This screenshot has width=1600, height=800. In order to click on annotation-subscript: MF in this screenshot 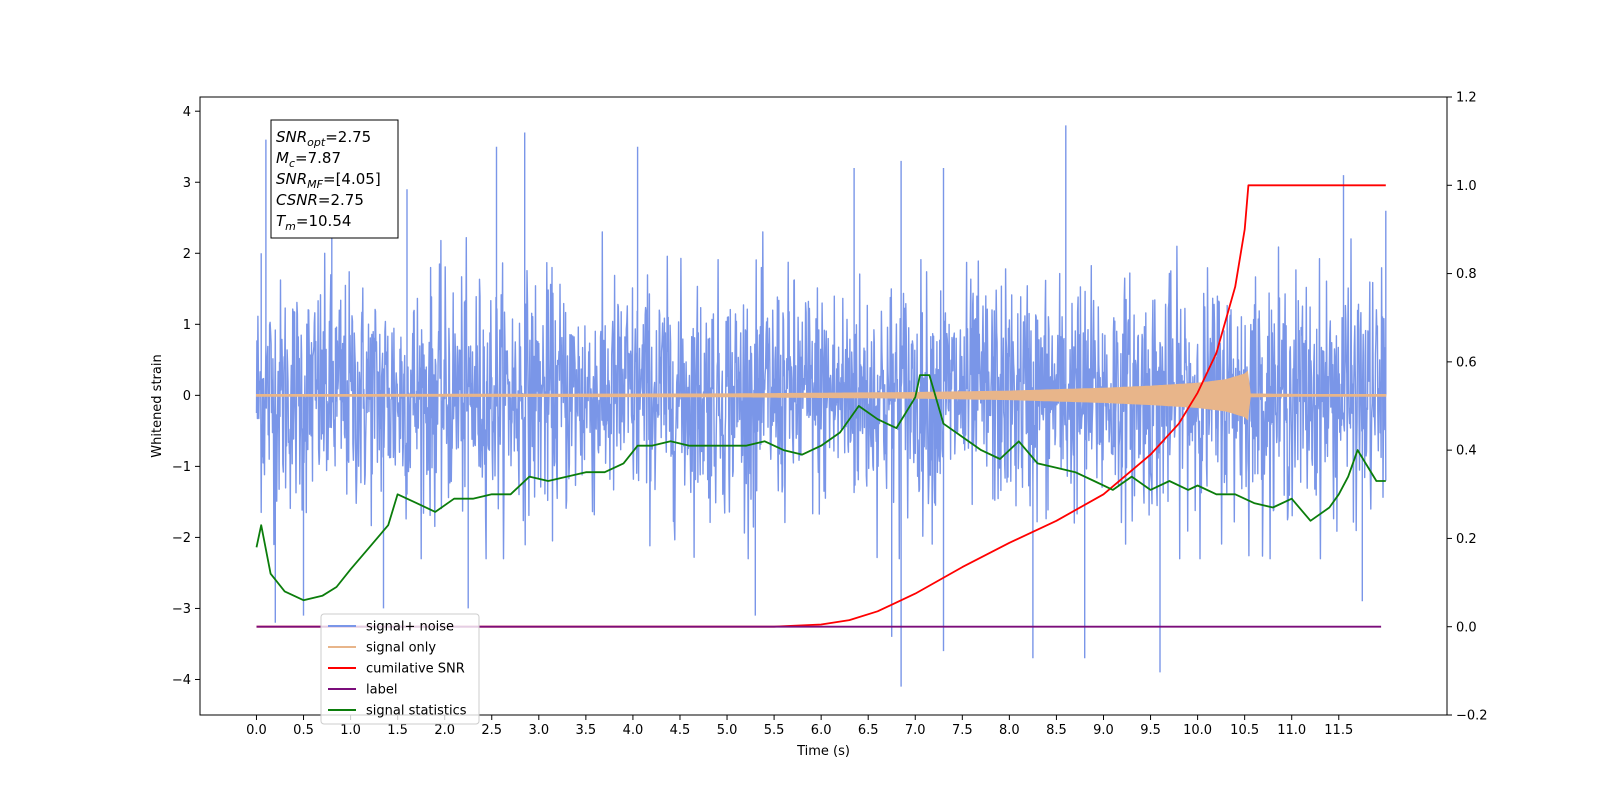, I will do `click(315, 184)`.